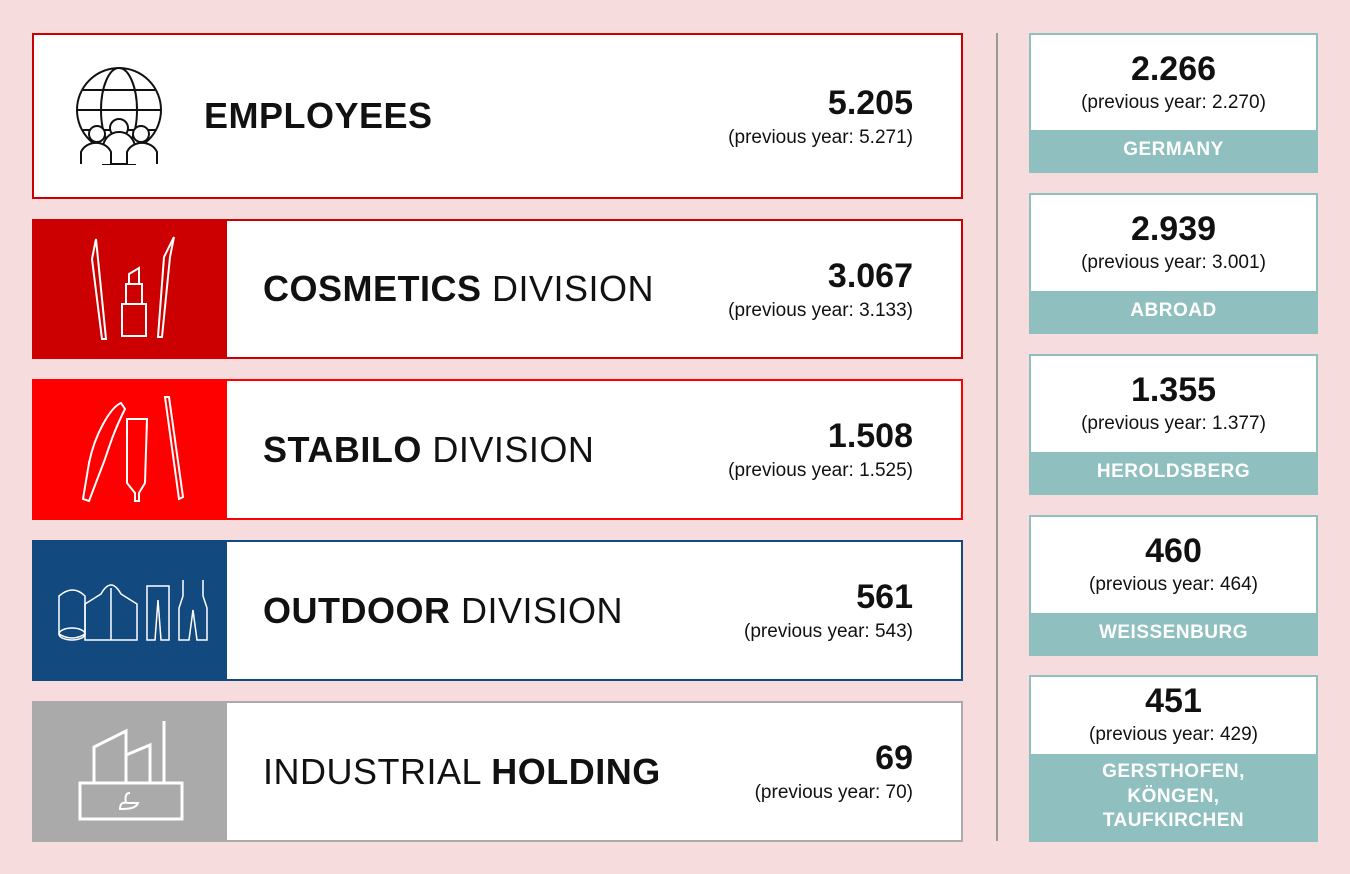  I want to click on division-previous: (previous year: 1.525), so click(820, 470).